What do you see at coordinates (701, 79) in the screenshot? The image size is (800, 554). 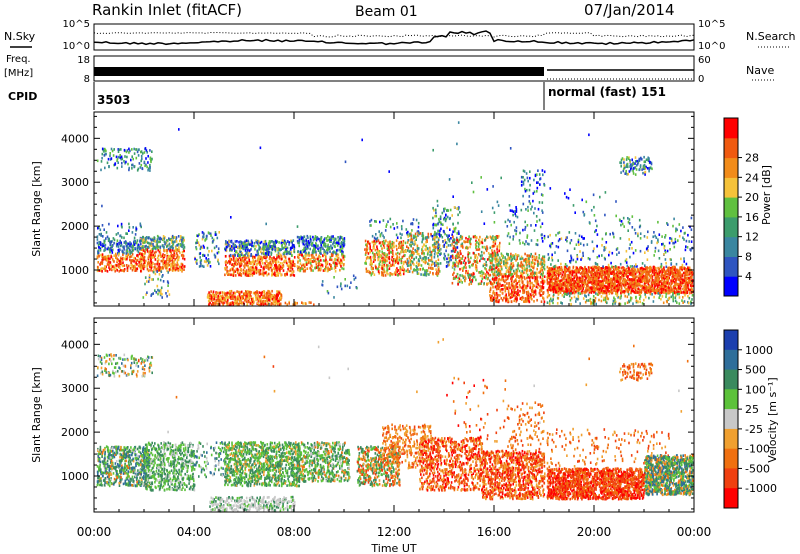 I see `nave-bottom-tick: 0` at bounding box center [701, 79].